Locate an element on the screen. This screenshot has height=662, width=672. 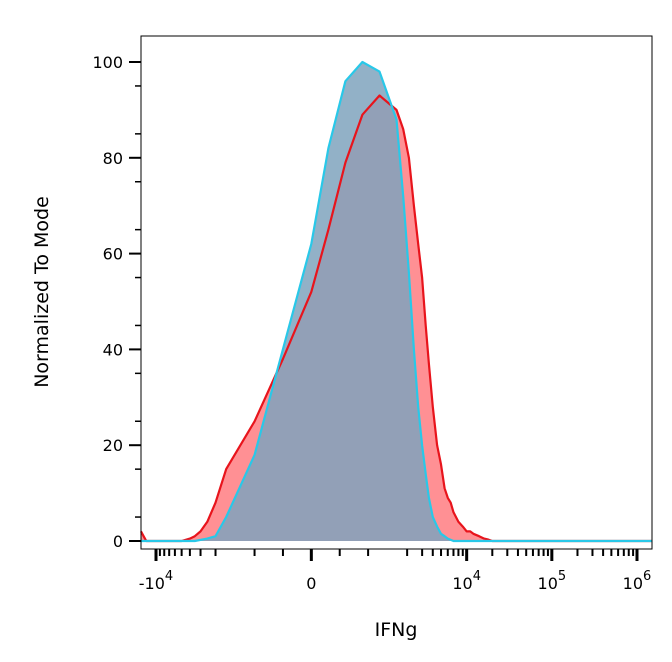
y-tick-label-40: 40 is located at coordinates (113, 349).